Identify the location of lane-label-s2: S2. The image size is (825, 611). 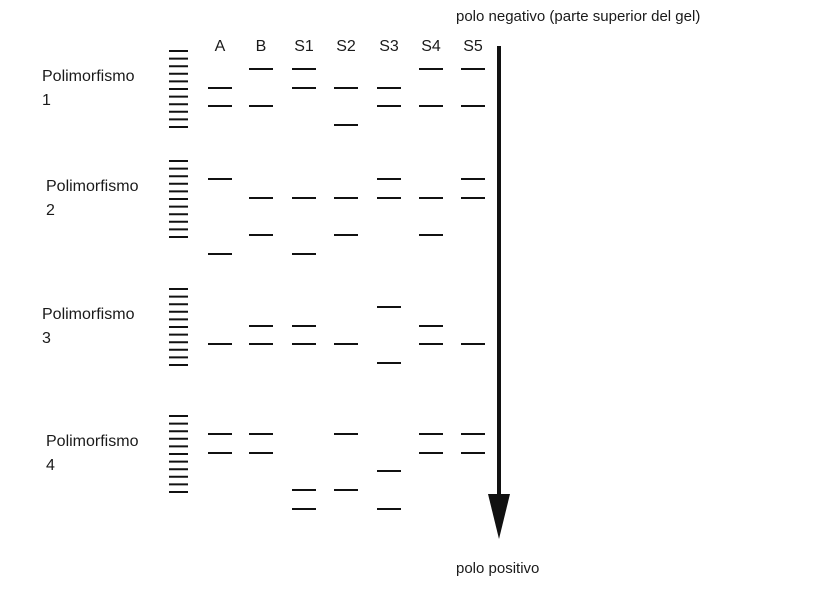
(346, 46).